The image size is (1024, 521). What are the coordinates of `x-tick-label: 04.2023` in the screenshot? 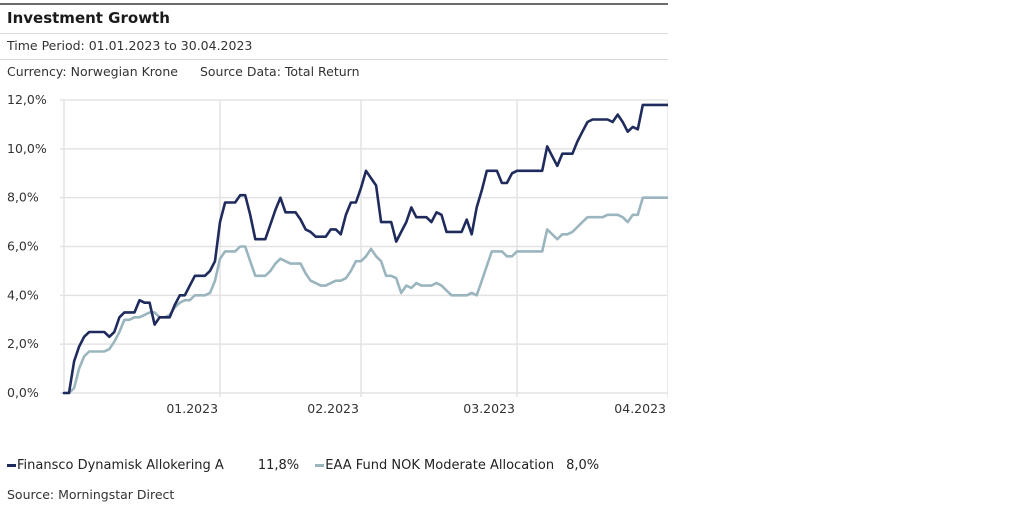 It's located at (640, 408).